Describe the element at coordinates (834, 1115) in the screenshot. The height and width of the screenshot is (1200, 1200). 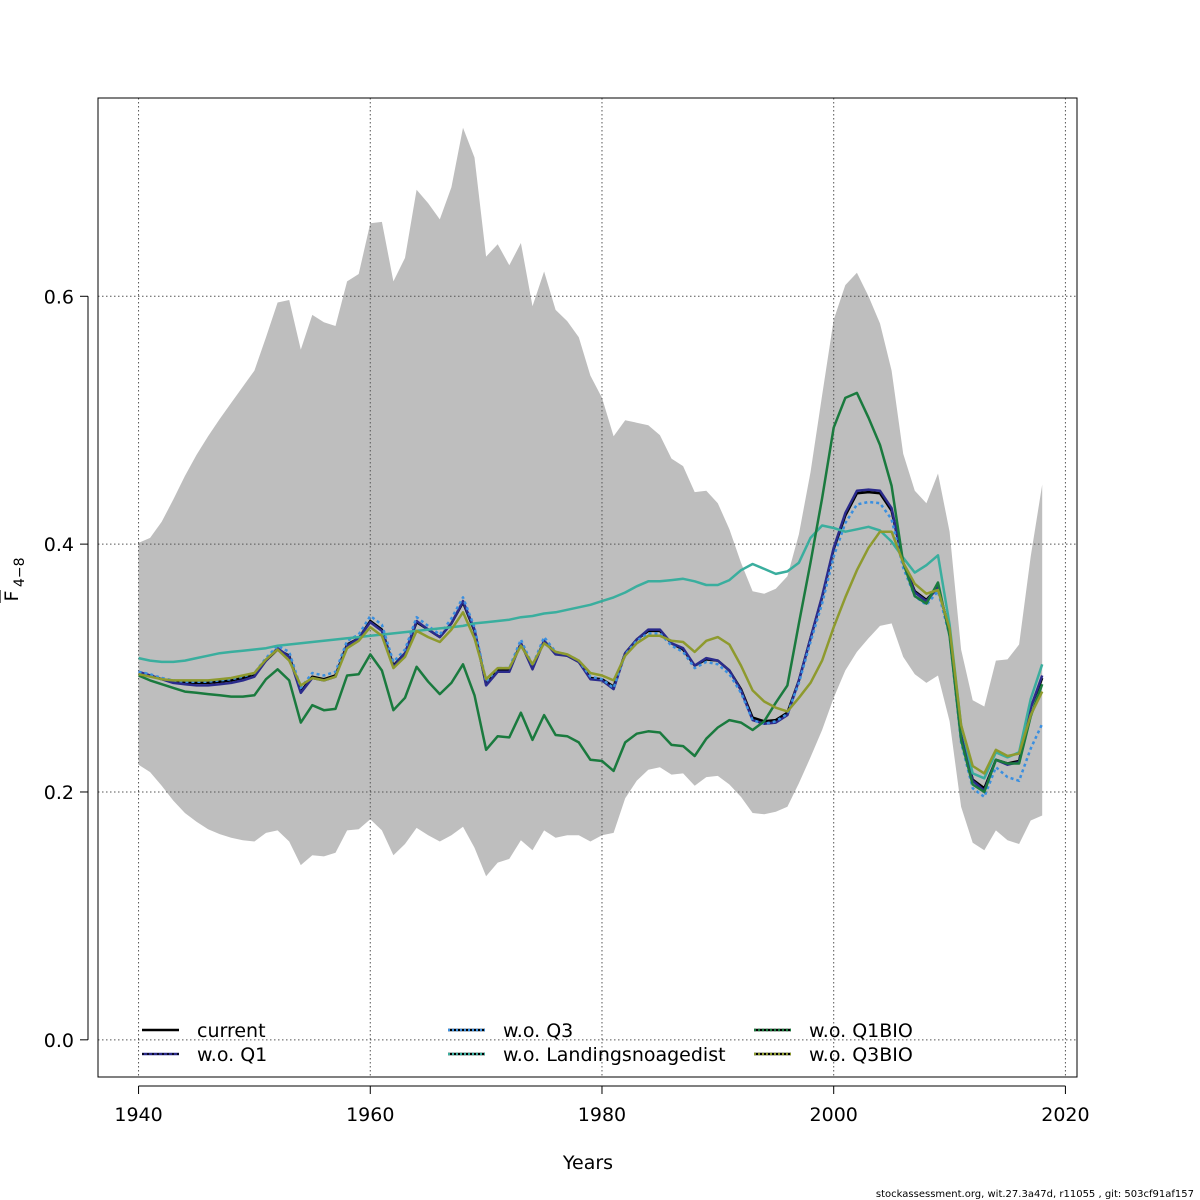
I see `x-tick-label-2000: 2000` at that location.